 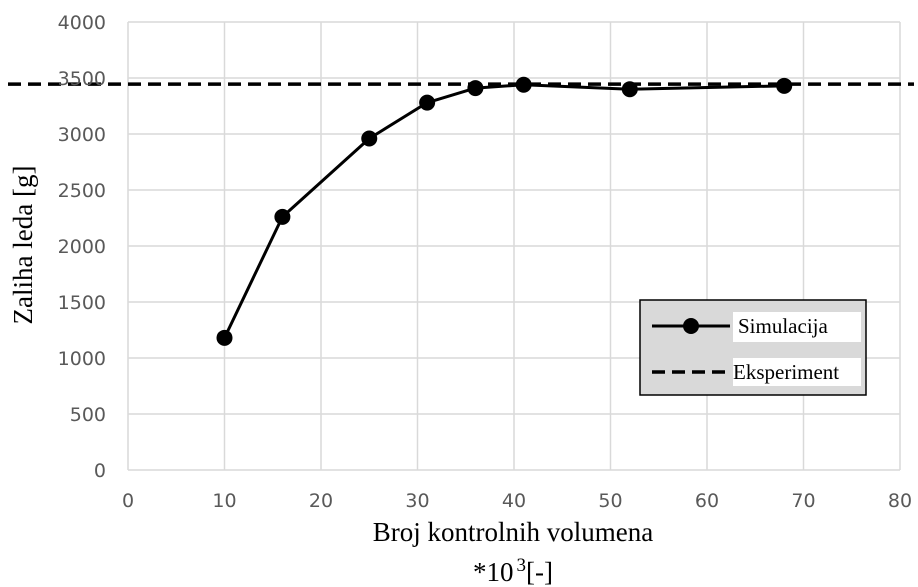 I want to click on legend-label-bg-simulacija, so click(x=797, y=327).